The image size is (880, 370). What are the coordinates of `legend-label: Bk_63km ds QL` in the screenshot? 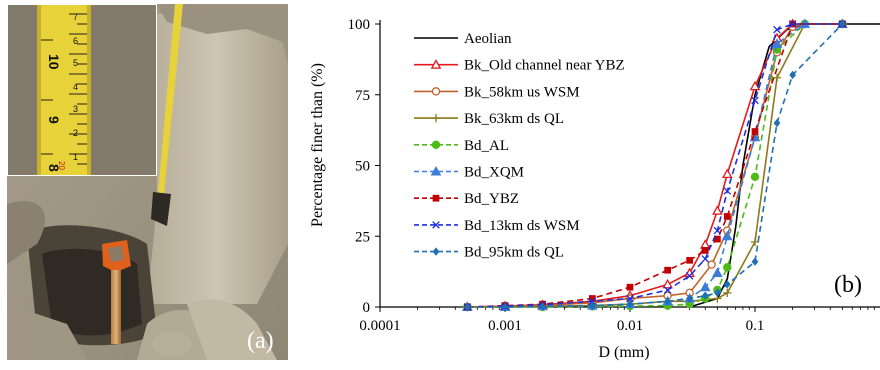 It's located at (514, 119).